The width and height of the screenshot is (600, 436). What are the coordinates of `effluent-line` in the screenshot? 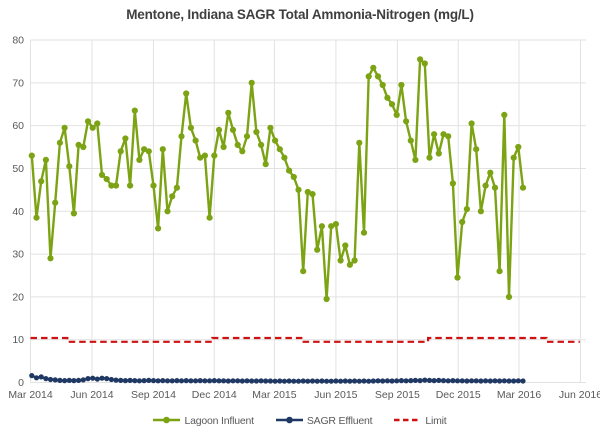 It's located at (277, 378).